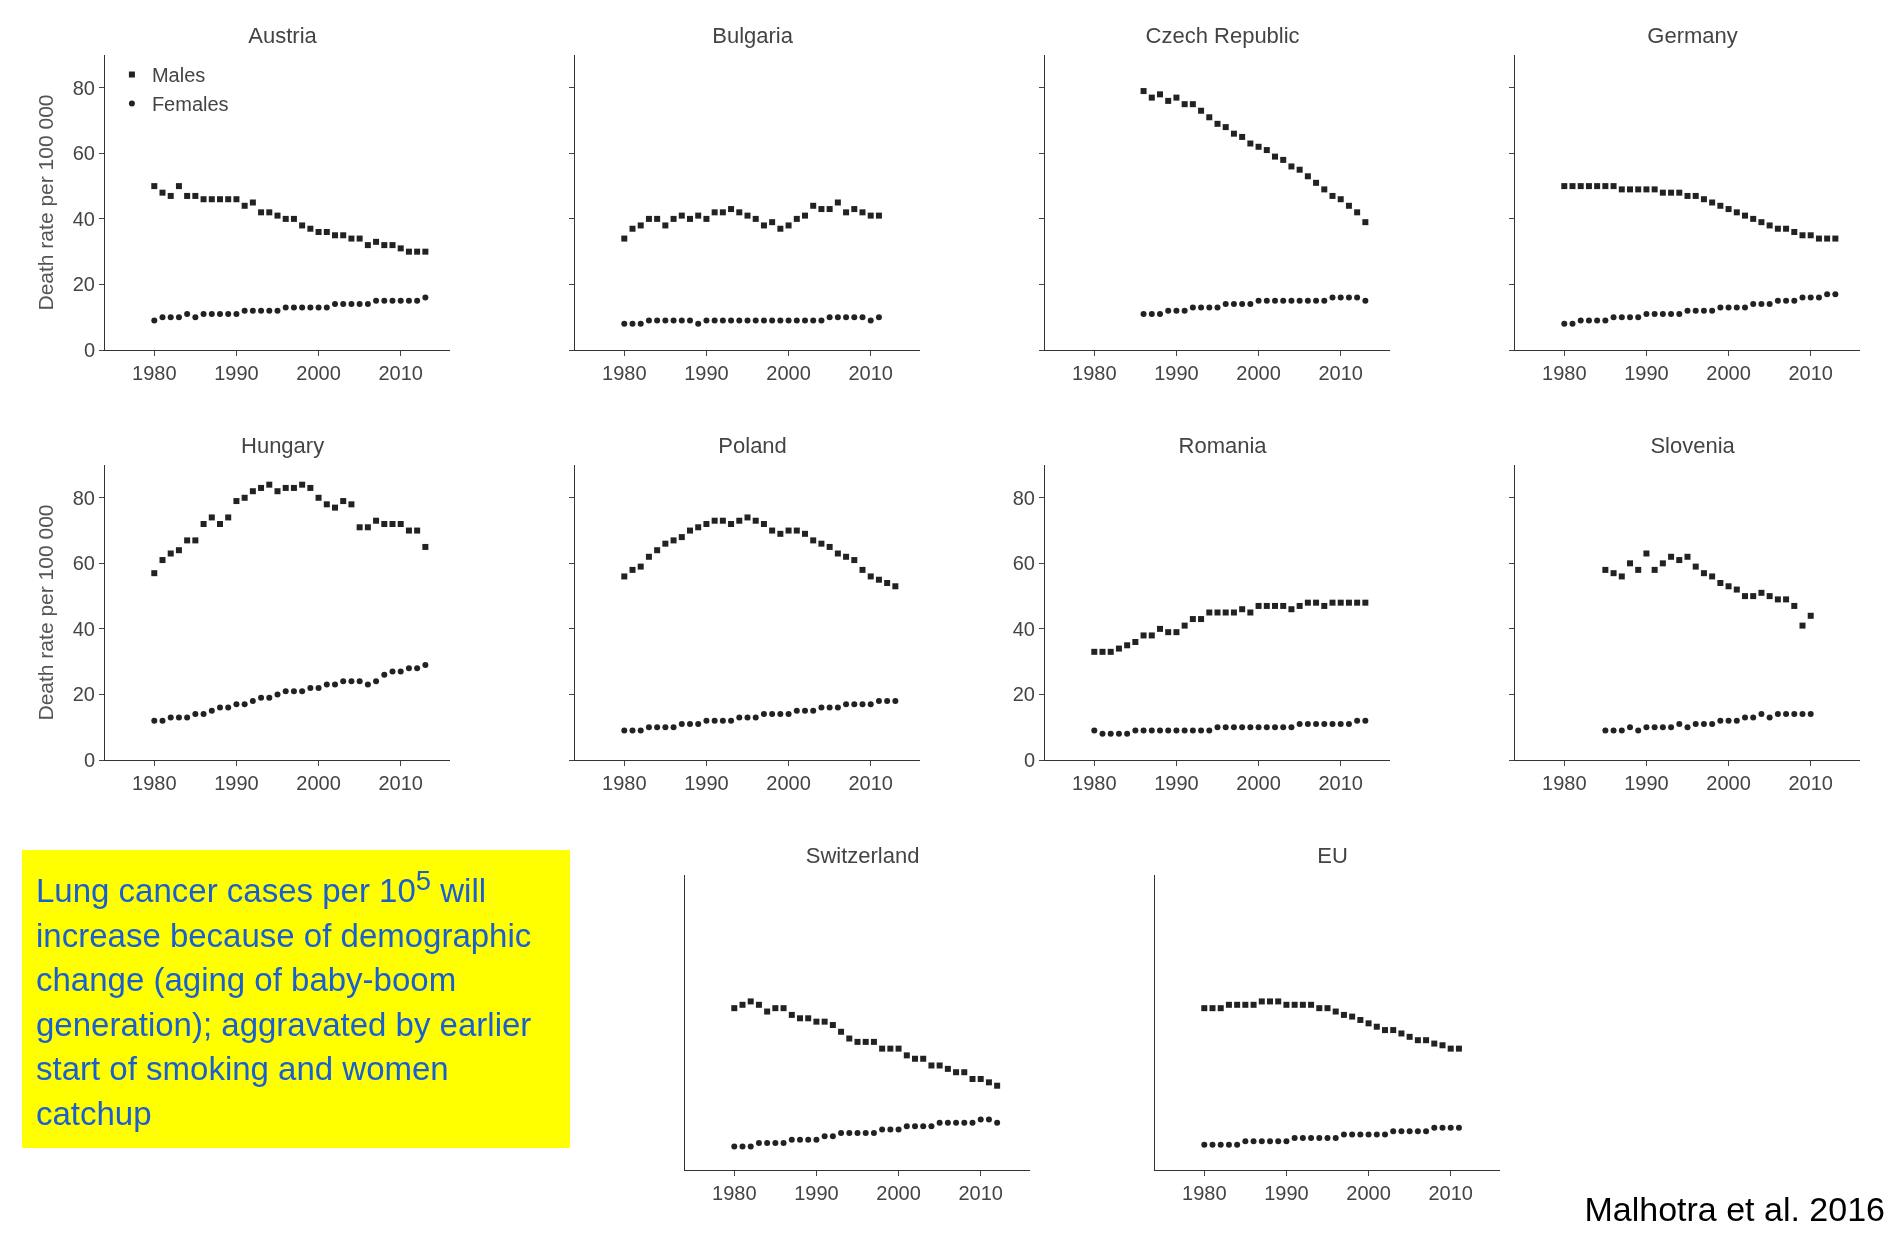 This screenshot has width=1895, height=1239. What do you see at coordinates (753, 35) in the screenshot?
I see `chart-title: Bulgaria` at bounding box center [753, 35].